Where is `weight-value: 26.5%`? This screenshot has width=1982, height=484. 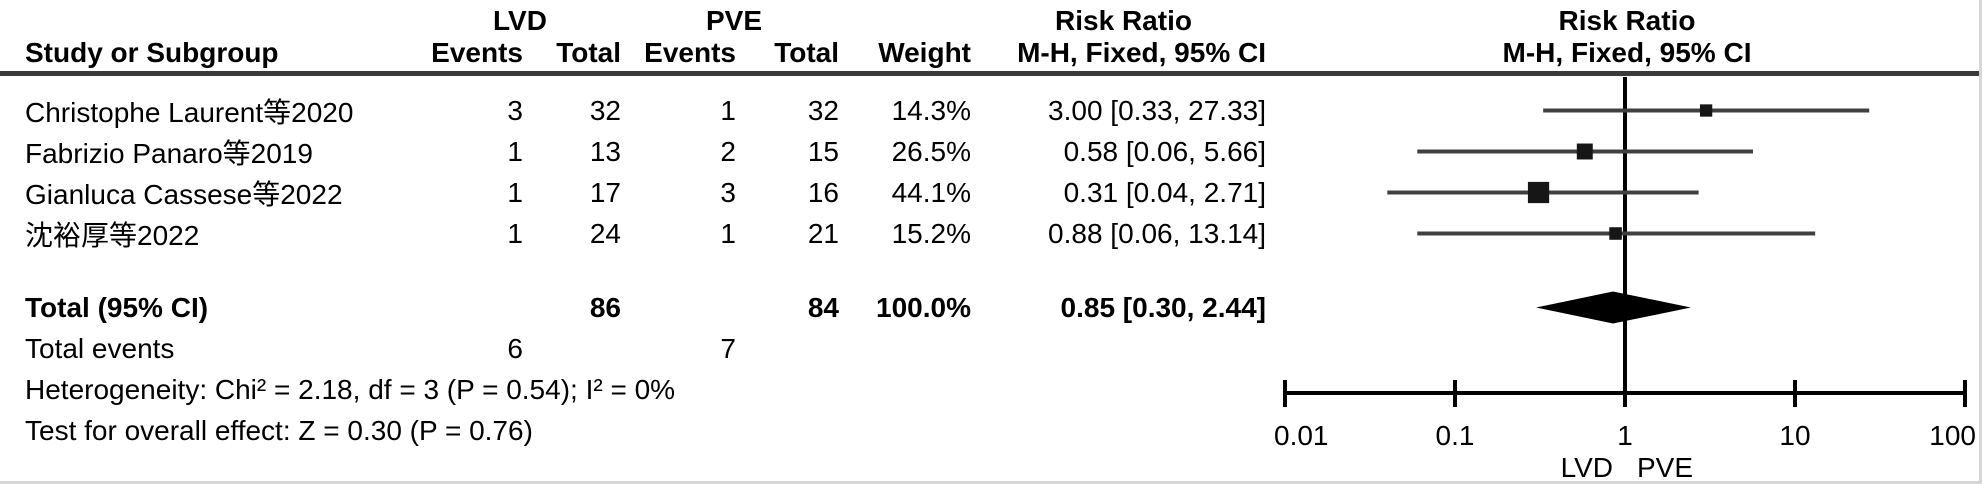 weight-value: 26.5% is located at coordinates (931, 151).